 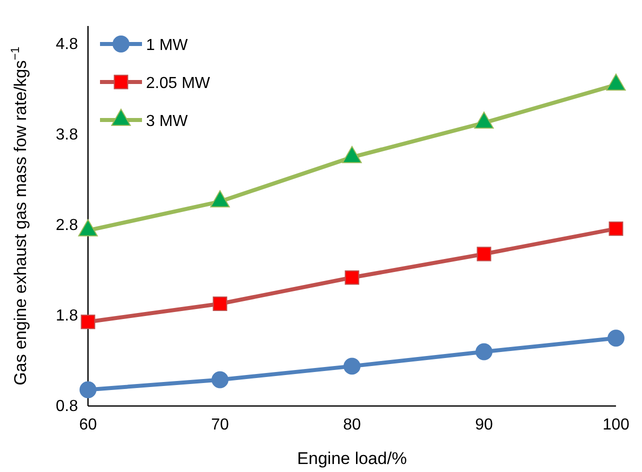 What do you see at coordinates (67, 407) in the screenshot?
I see `y-tick-label: 0.8` at bounding box center [67, 407].